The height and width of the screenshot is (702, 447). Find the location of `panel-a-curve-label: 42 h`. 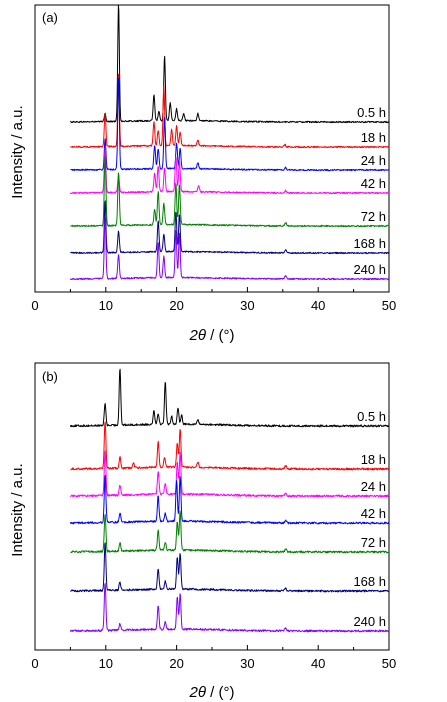

panel-a-curve-label: 42 h is located at coordinates (373, 183).